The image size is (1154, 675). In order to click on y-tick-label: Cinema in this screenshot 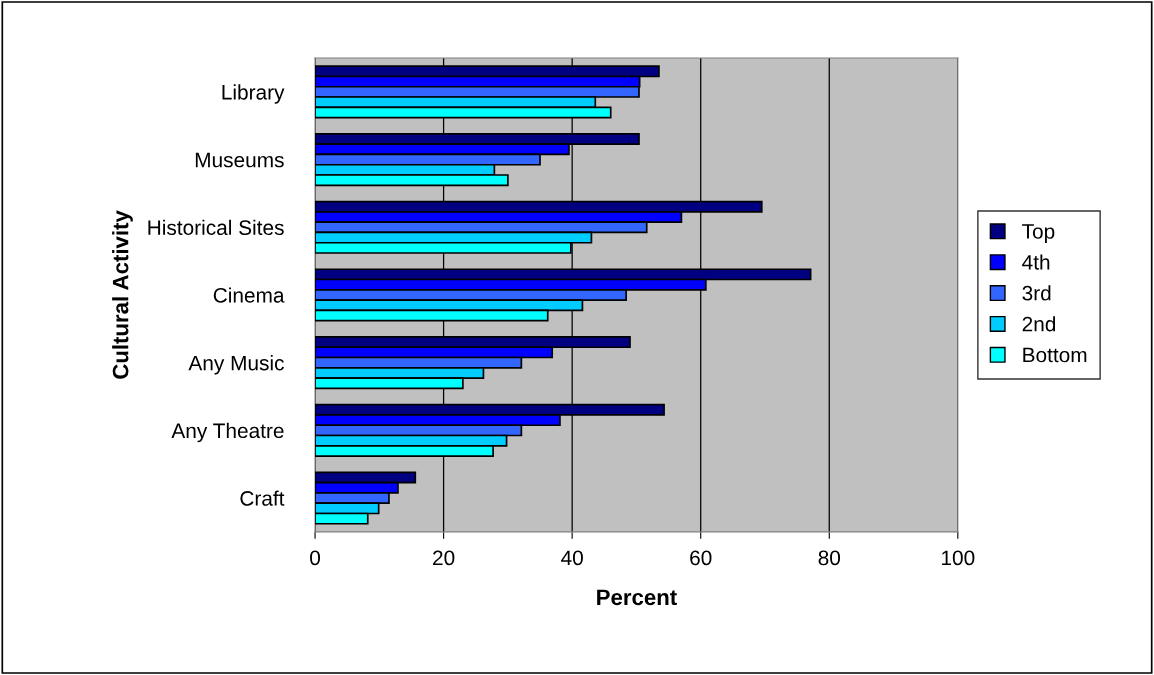, I will do `click(249, 295)`.